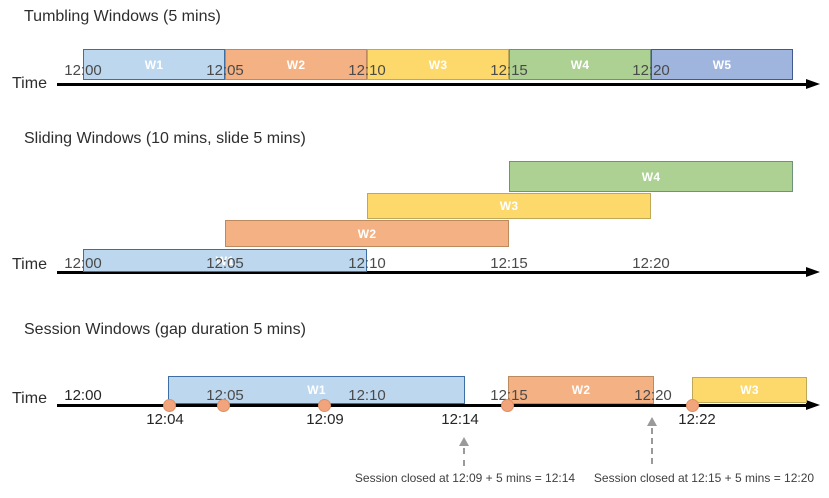 This screenshot has height=498, width=829. Describe the element at coordinates (509, 70) in the screenshot. I see `tumbling-tick: 12:15` at that location.